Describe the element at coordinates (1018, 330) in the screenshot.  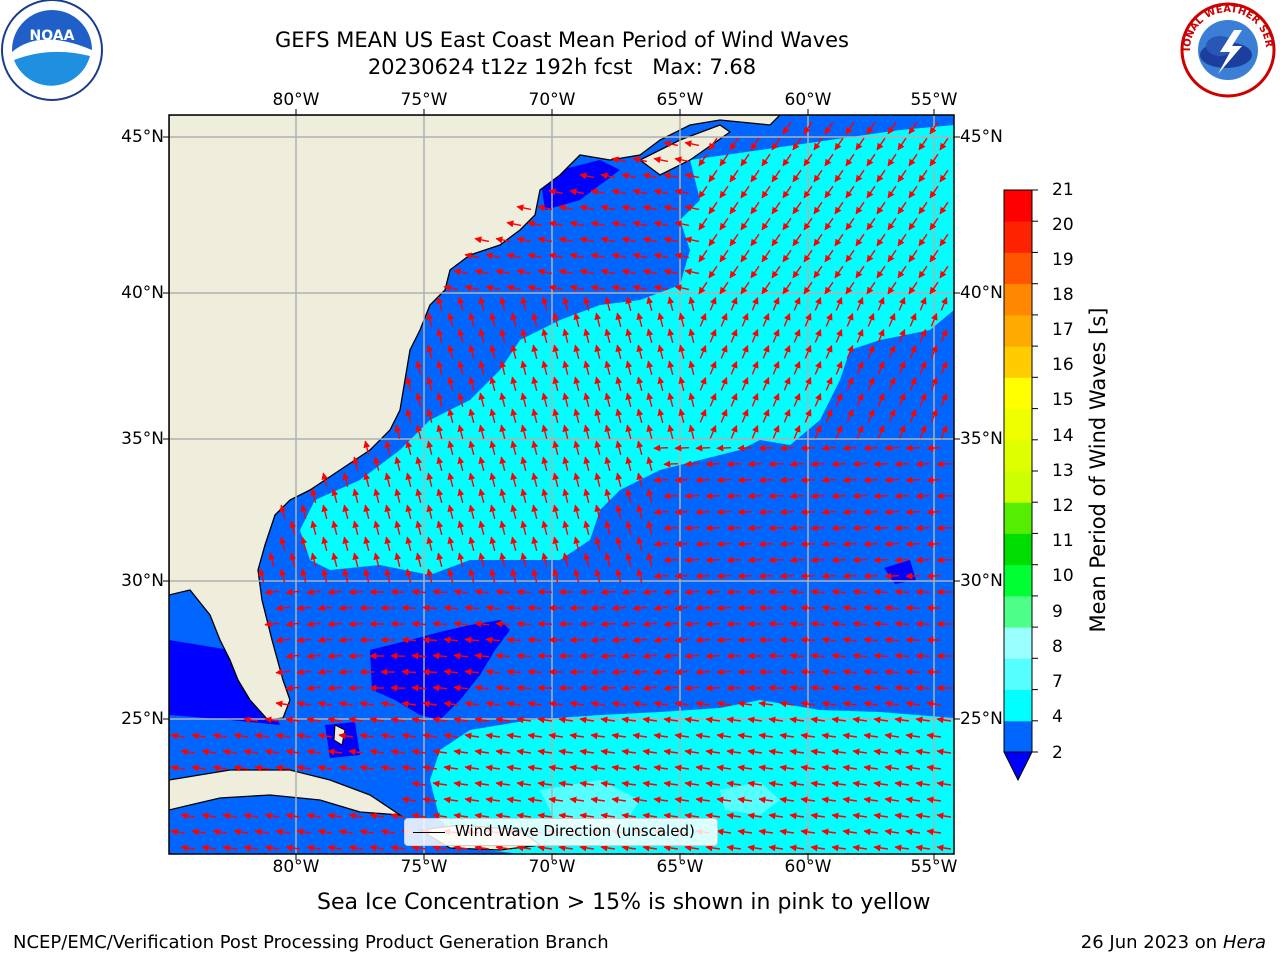
I see `colorbar-segment` at that location.